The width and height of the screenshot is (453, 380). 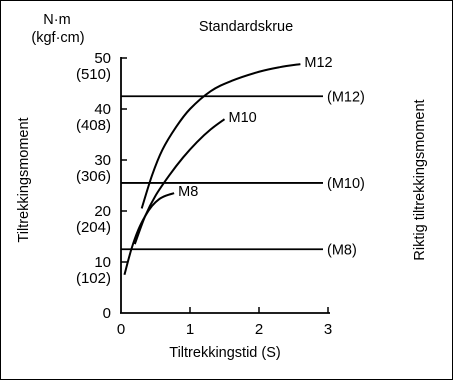 I want to click on y-tick-label: 40, so click(x=102, y=109).